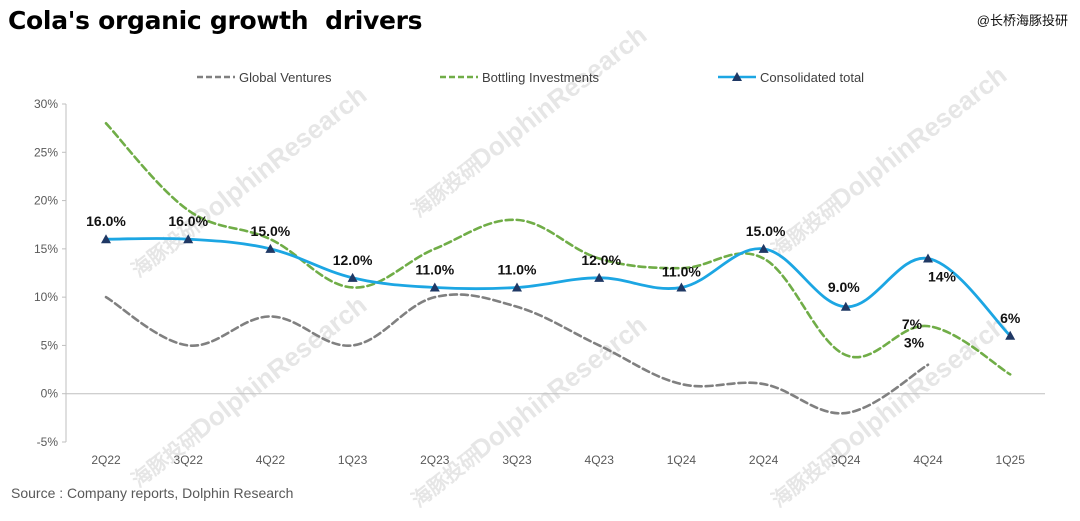 The width and height of the screenshot is (1080, 521). Describe the element at coordinates (46, 152) in the screenshot. I see `y-tick-label: 25%` at that location.